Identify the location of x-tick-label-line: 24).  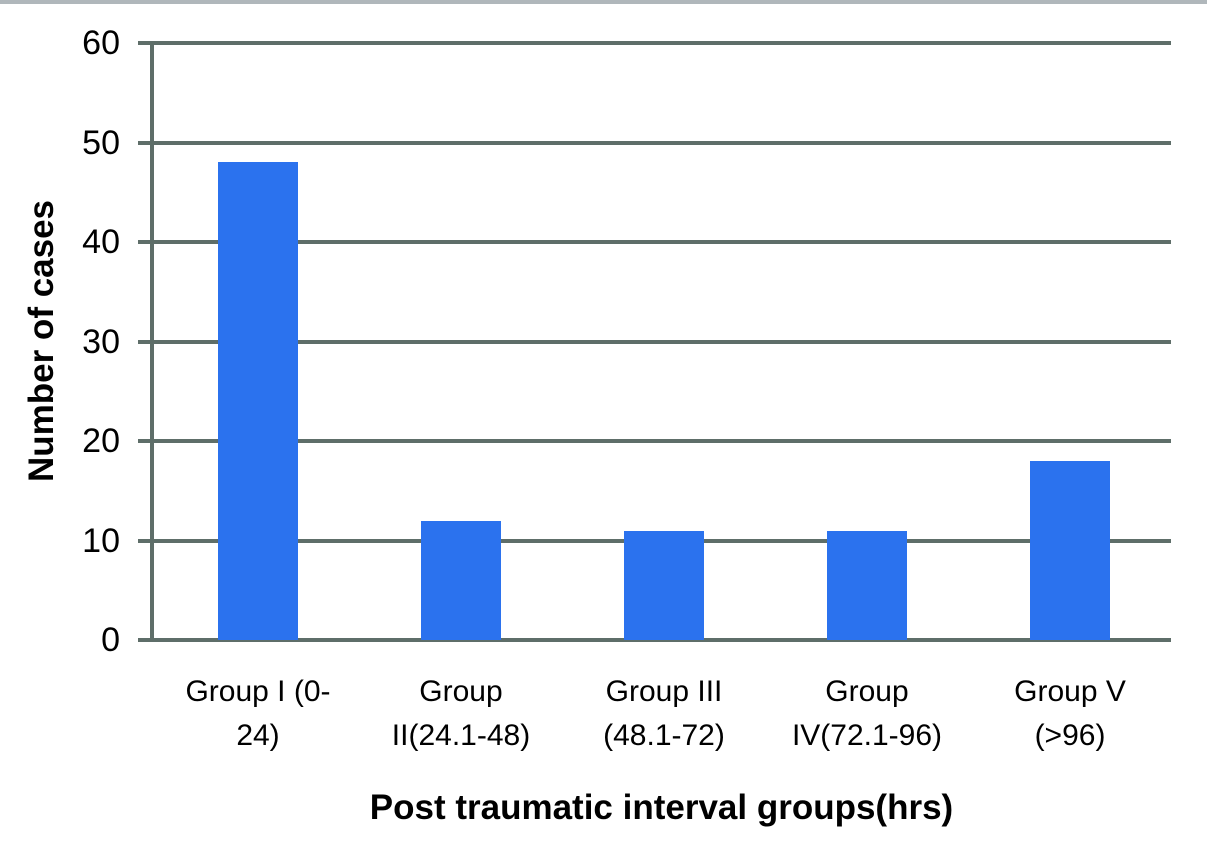
(258, 735).